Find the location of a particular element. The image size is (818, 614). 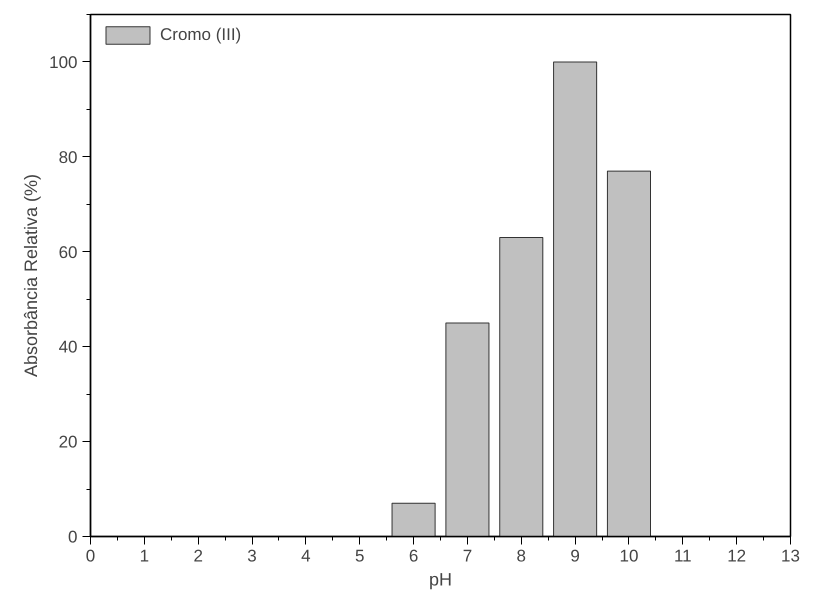

x-tick-label: 13 is located at coordinates (790, 556).